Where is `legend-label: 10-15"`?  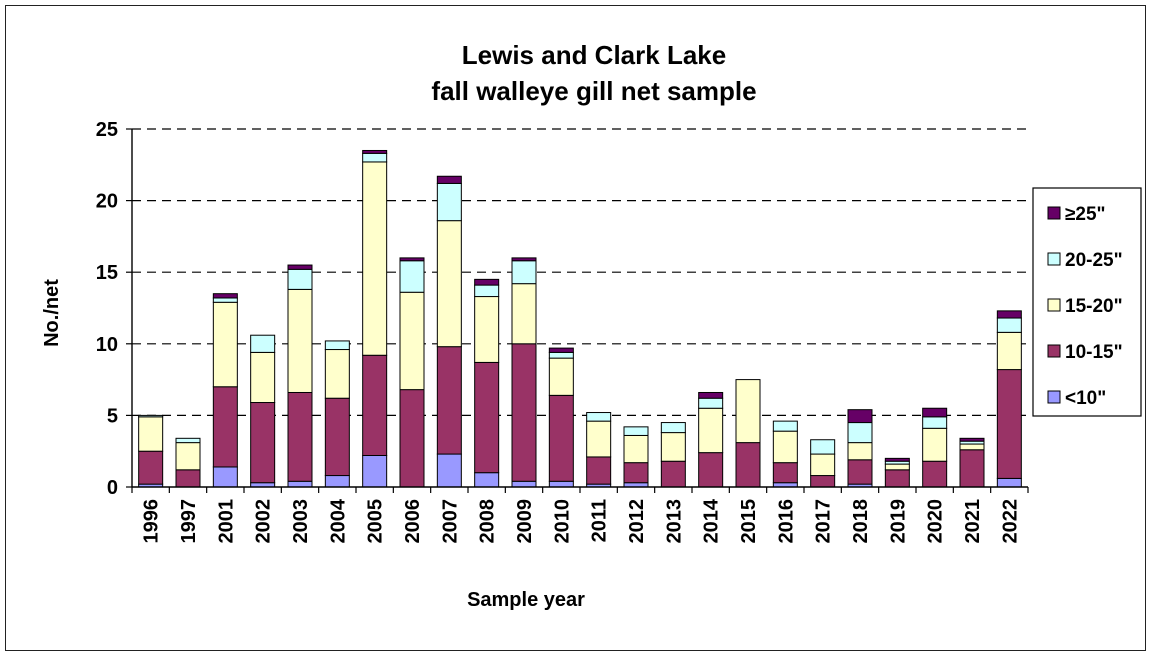 legend-label: 10-15" is located at coordinates (1094, 352).